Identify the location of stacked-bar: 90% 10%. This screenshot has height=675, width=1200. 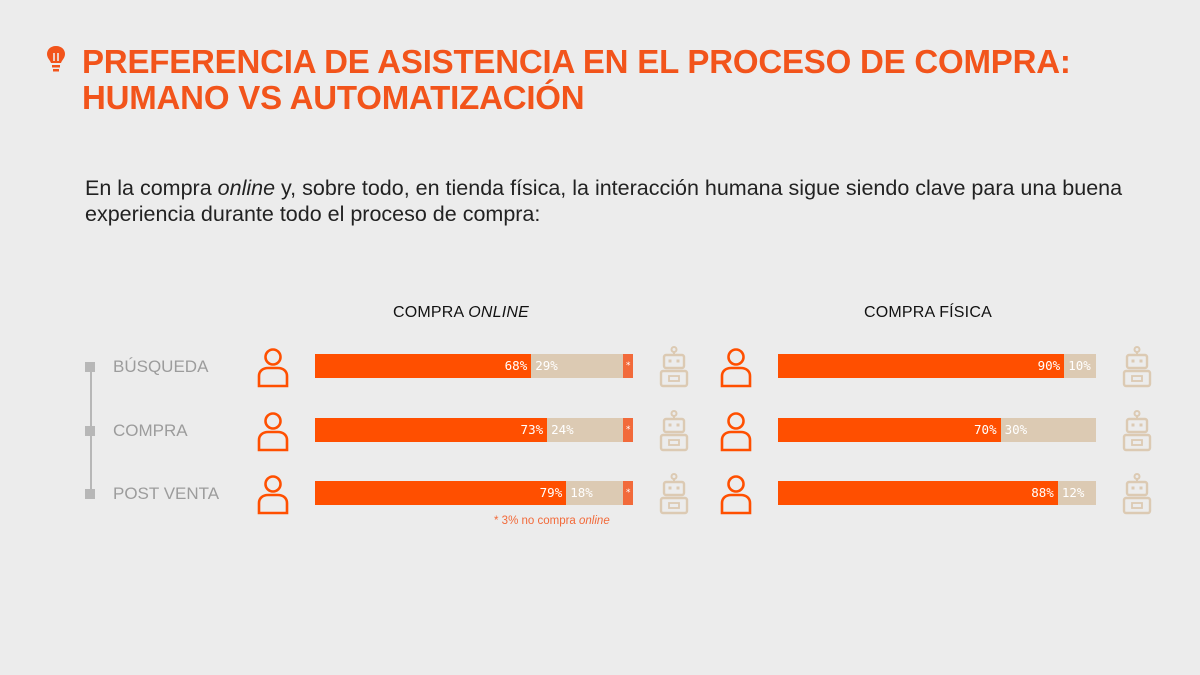
(937, 366).